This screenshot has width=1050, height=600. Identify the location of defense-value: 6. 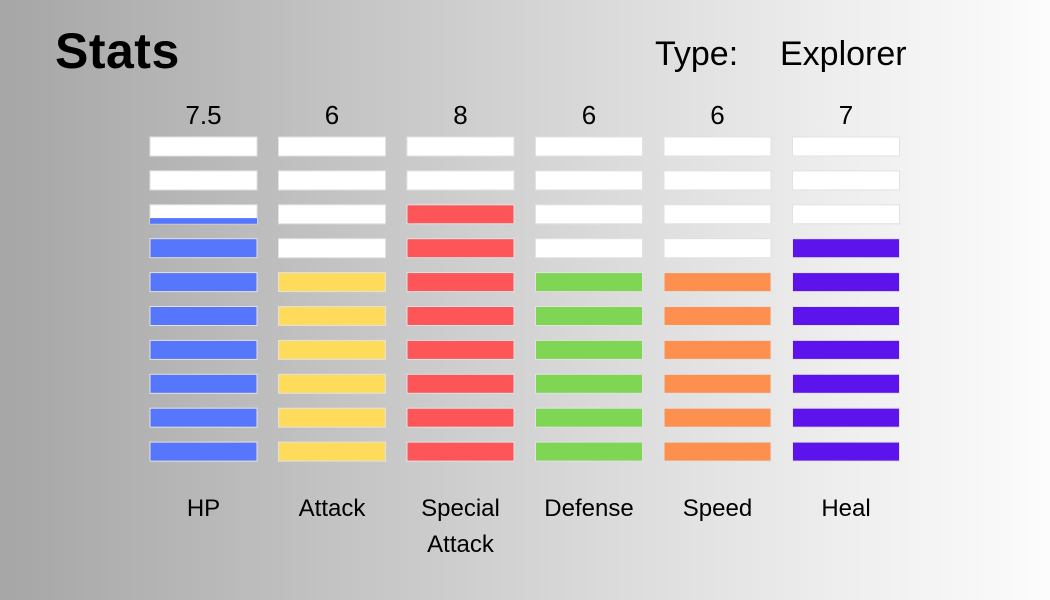
(589, 115).